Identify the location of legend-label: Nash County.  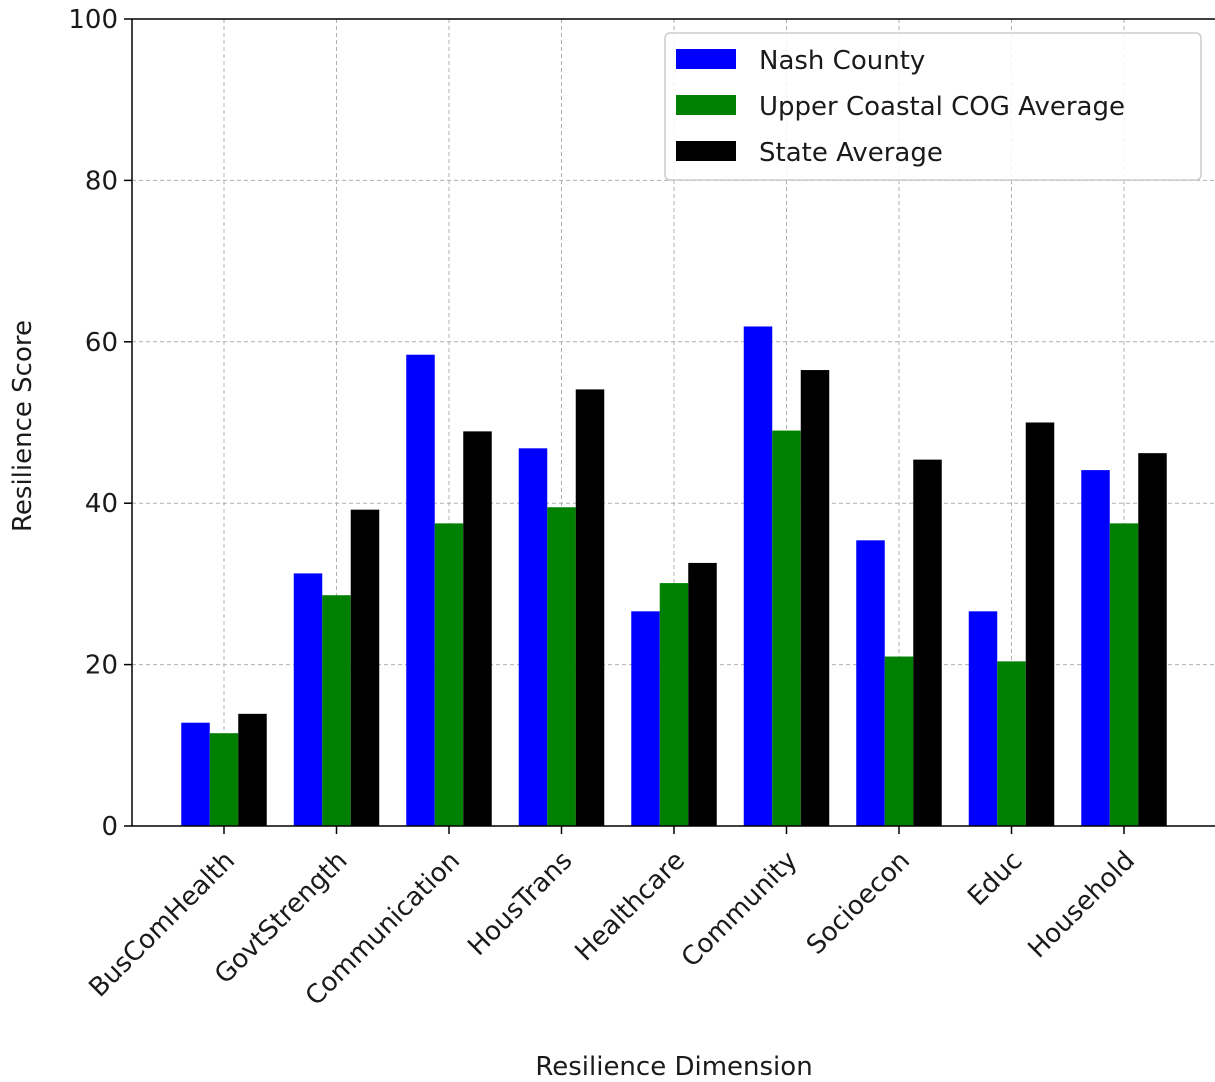
(842, 61).